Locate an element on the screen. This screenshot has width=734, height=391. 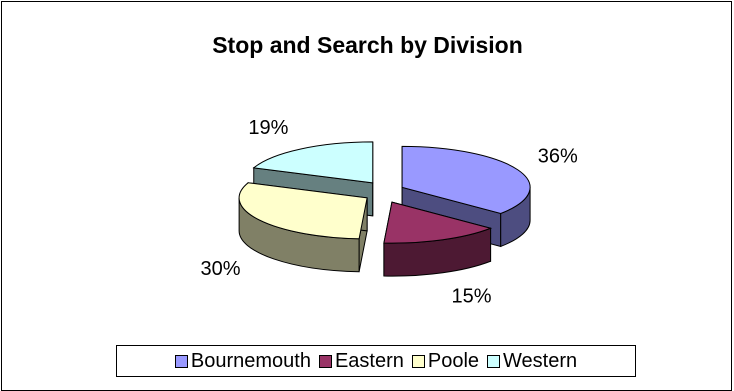
legend-item-poole: Poole is located at coordinates (445, 361).